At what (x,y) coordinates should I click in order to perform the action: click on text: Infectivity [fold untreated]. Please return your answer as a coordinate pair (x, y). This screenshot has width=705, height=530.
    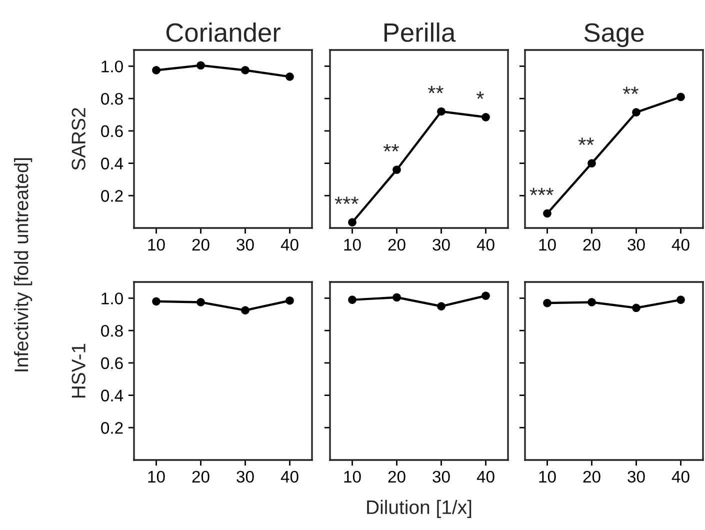
    Looking at the image, I should click on (23, 265).